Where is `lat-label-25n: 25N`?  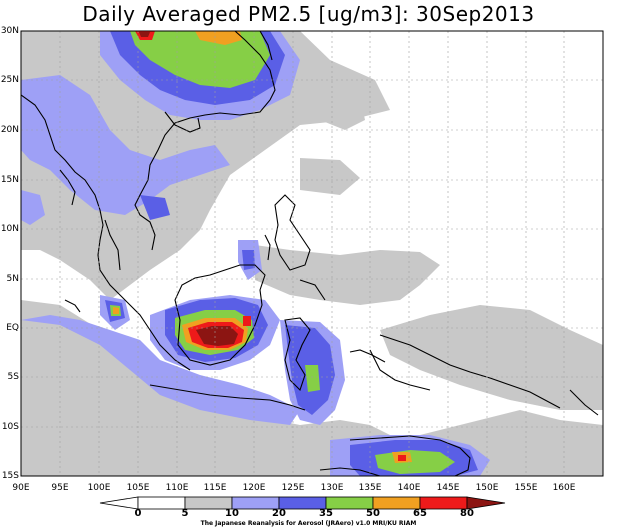 lat-label-25n: 25N is located at coordinates (9, 80).